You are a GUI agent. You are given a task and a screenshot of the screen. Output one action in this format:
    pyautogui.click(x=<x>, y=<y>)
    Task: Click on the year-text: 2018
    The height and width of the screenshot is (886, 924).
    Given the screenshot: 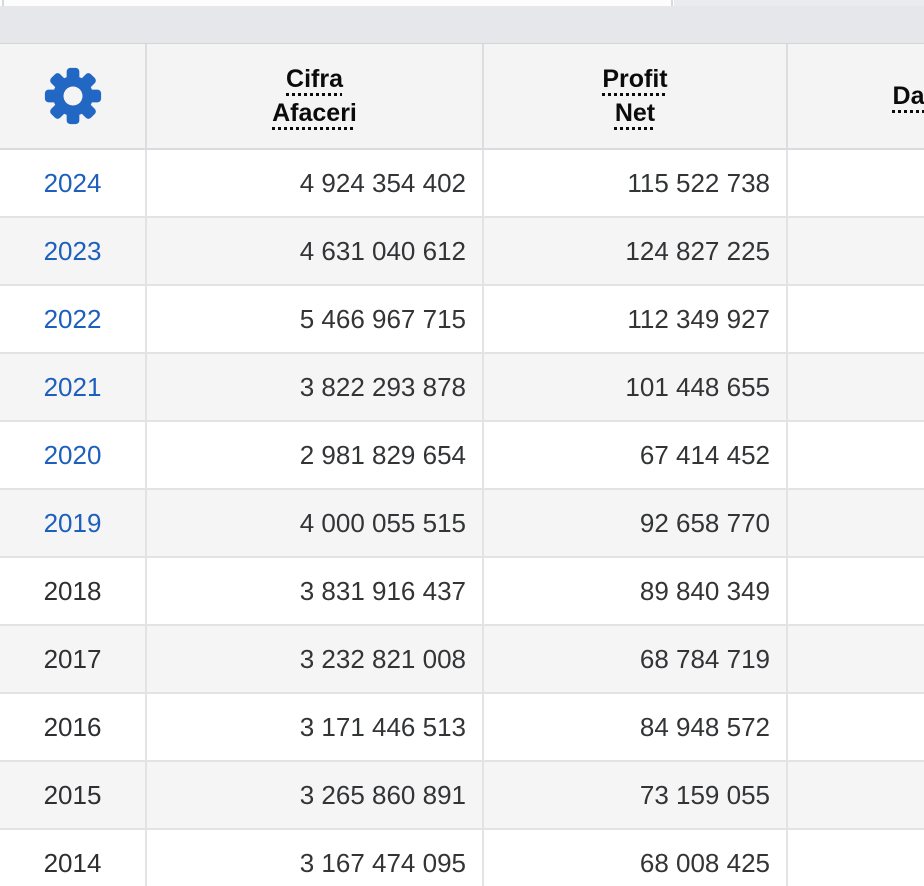 What is the action you would take?
    pyautogui.click(x=72, y=590)
    